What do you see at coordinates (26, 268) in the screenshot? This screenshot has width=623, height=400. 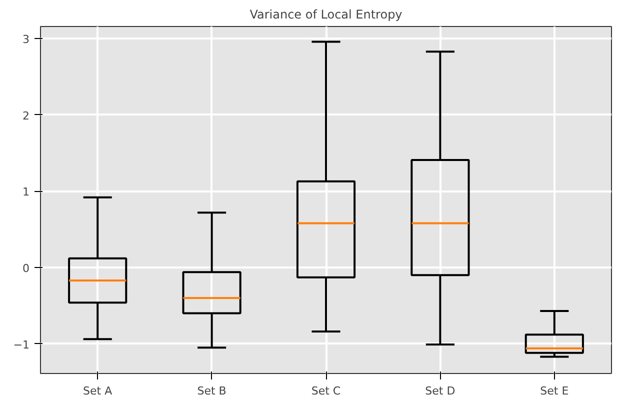 I see `y-tick-label: 0` at bounding box center [26, 268].